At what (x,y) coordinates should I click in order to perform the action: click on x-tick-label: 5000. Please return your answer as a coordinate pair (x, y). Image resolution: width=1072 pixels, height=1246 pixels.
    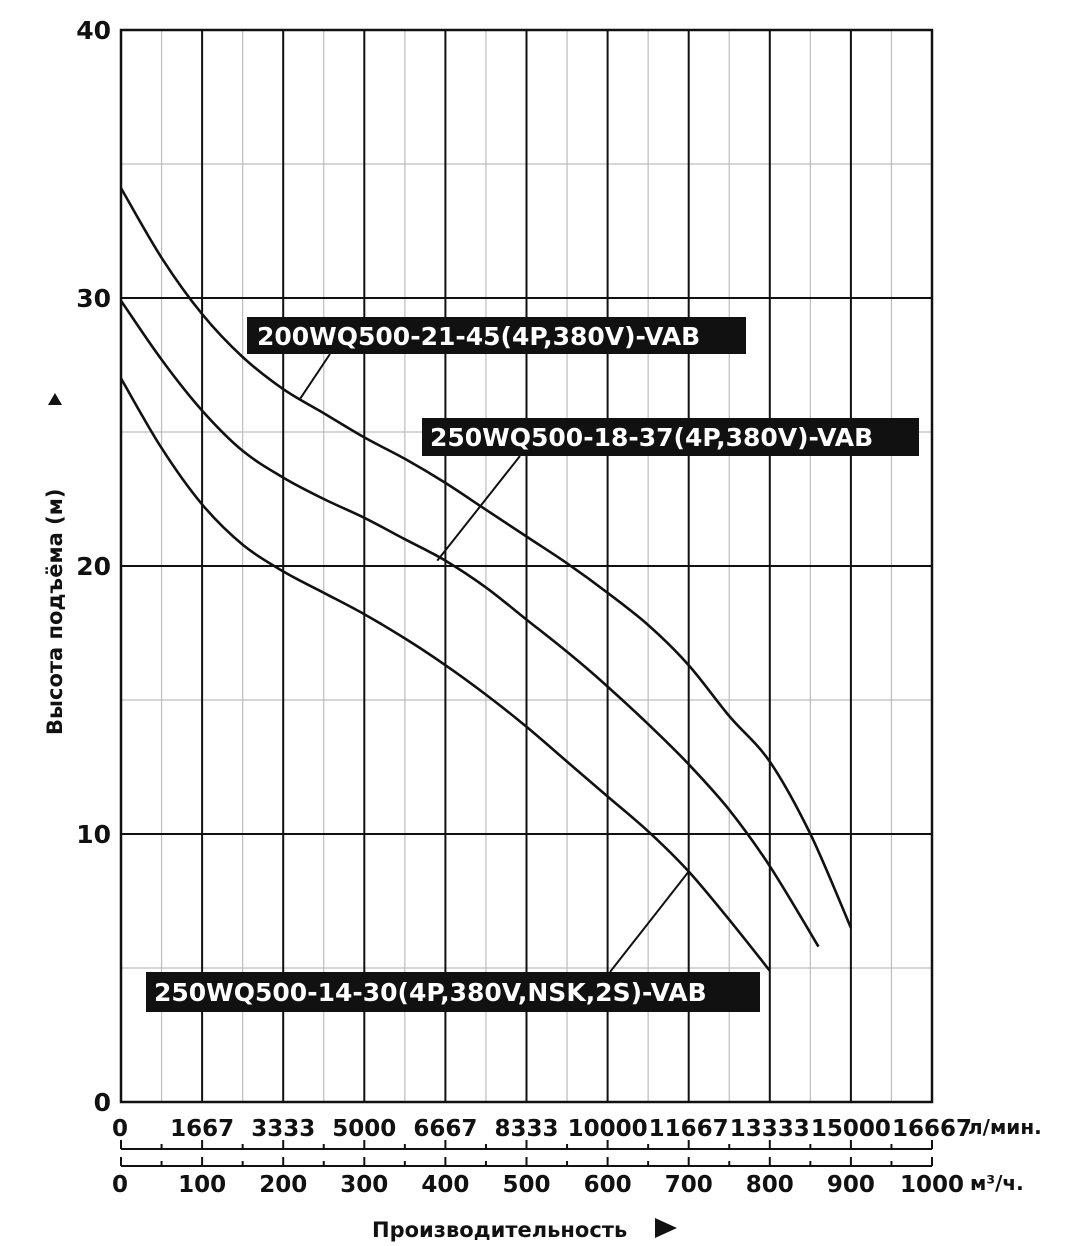
    Looking at the image, I should click on (364, 1129).